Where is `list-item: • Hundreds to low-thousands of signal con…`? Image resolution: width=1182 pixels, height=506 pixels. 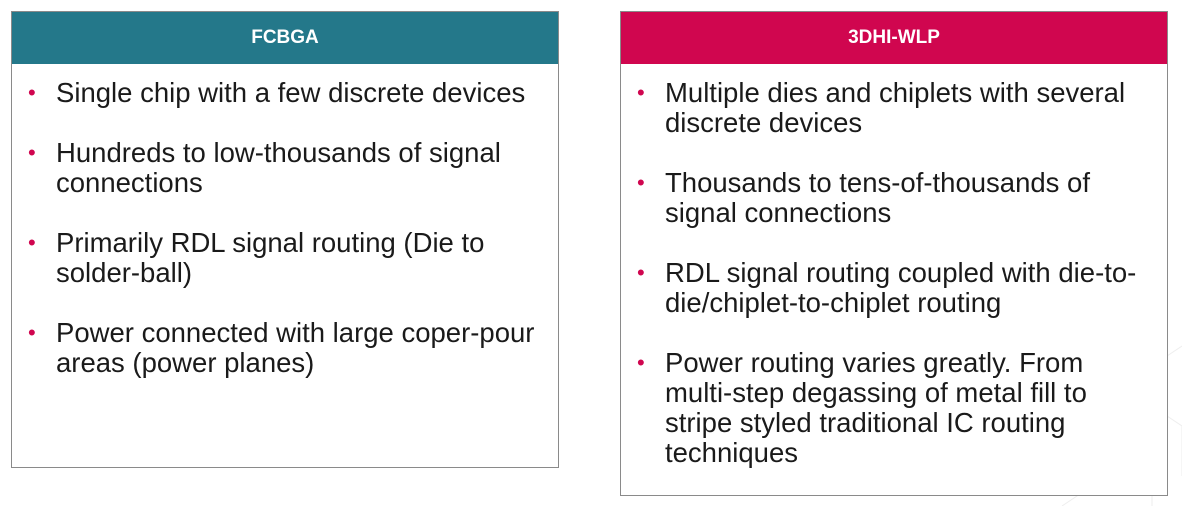
list-item: • Hundreds to low-thousands of signal con… is located at coordinates (264, 167).